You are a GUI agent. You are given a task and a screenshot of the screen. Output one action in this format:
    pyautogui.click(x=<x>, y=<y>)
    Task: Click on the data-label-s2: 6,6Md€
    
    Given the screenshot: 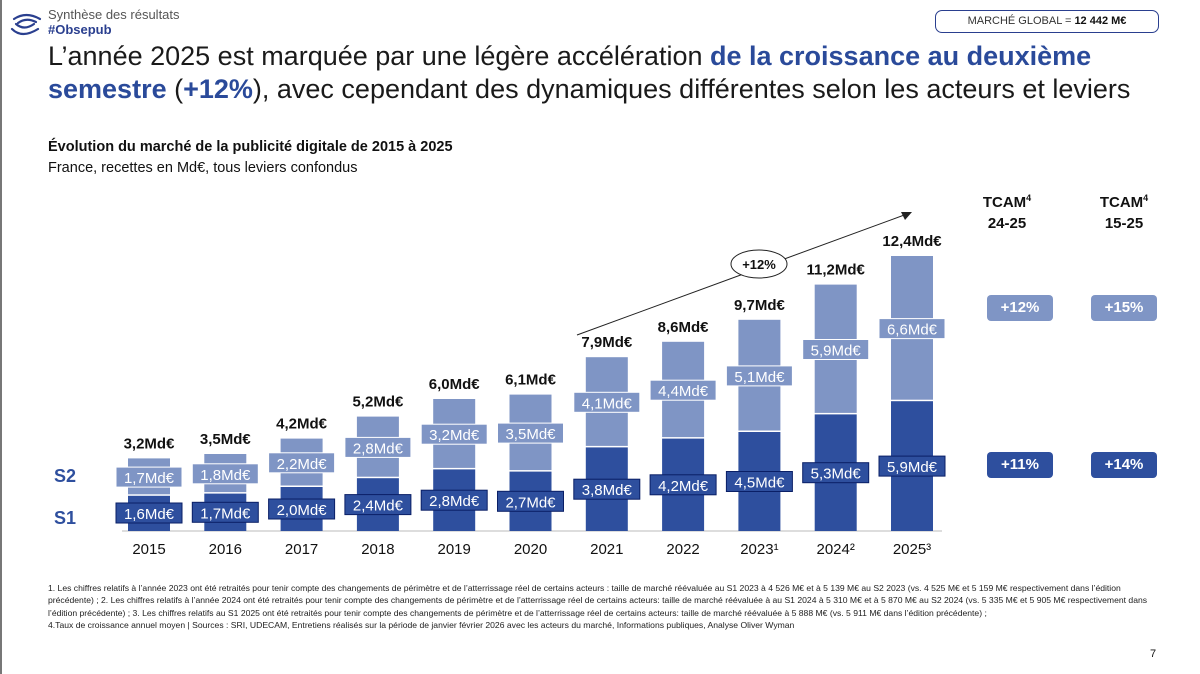 What is the action you would take?
    pyautogui.click(x=912, y=330)
    